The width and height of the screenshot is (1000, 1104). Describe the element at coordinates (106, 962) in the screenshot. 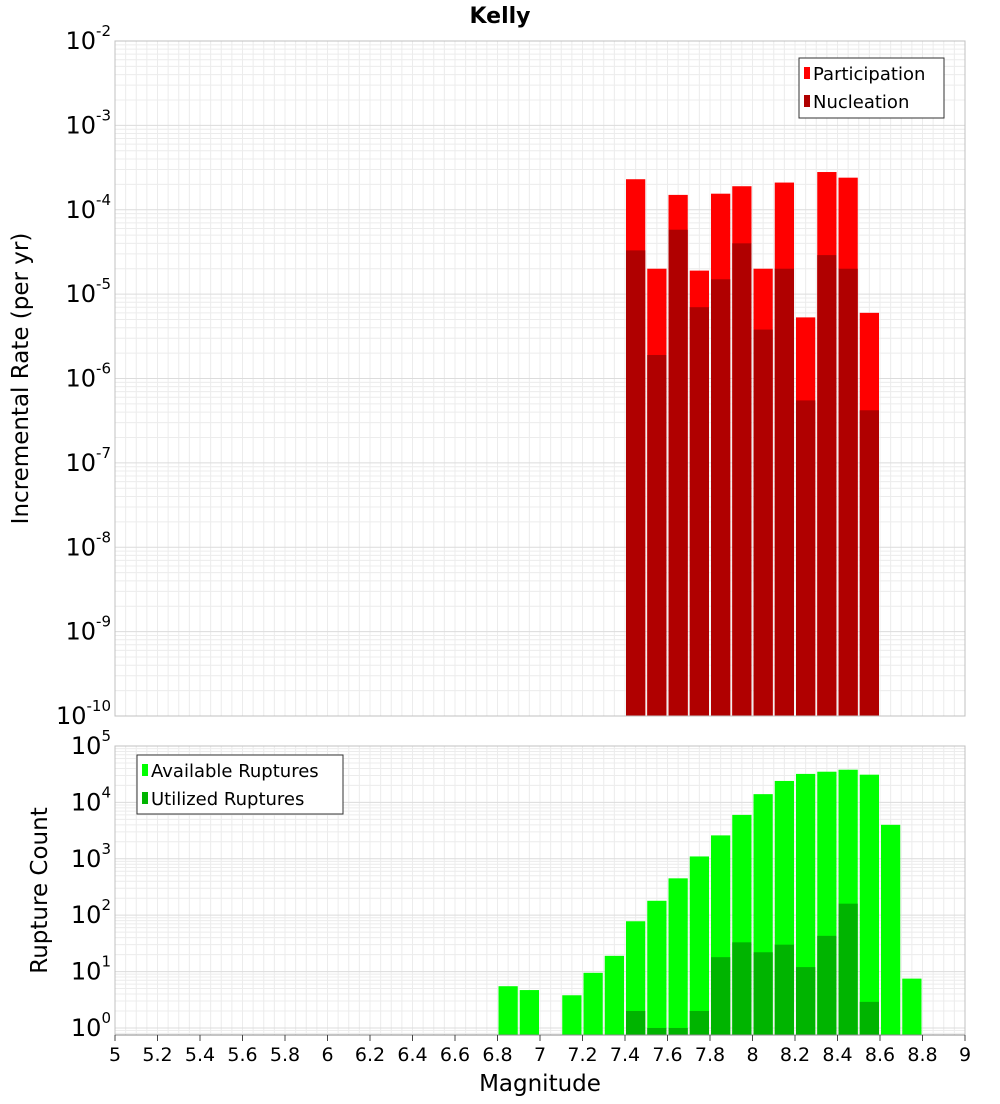

I see `y-tick-exponent: 1` at that location.